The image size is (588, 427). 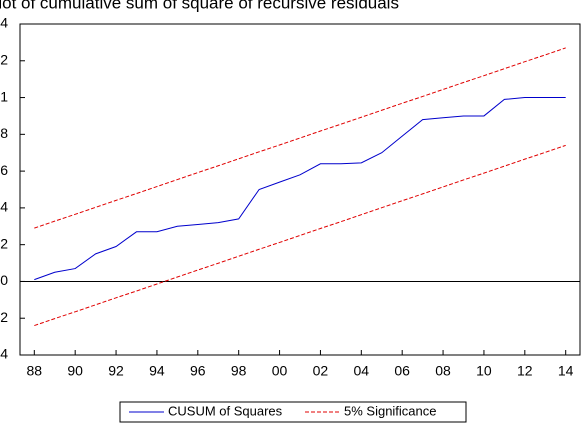 I want to click on y-tick-label: -0.4, so click(x=4, y=354).